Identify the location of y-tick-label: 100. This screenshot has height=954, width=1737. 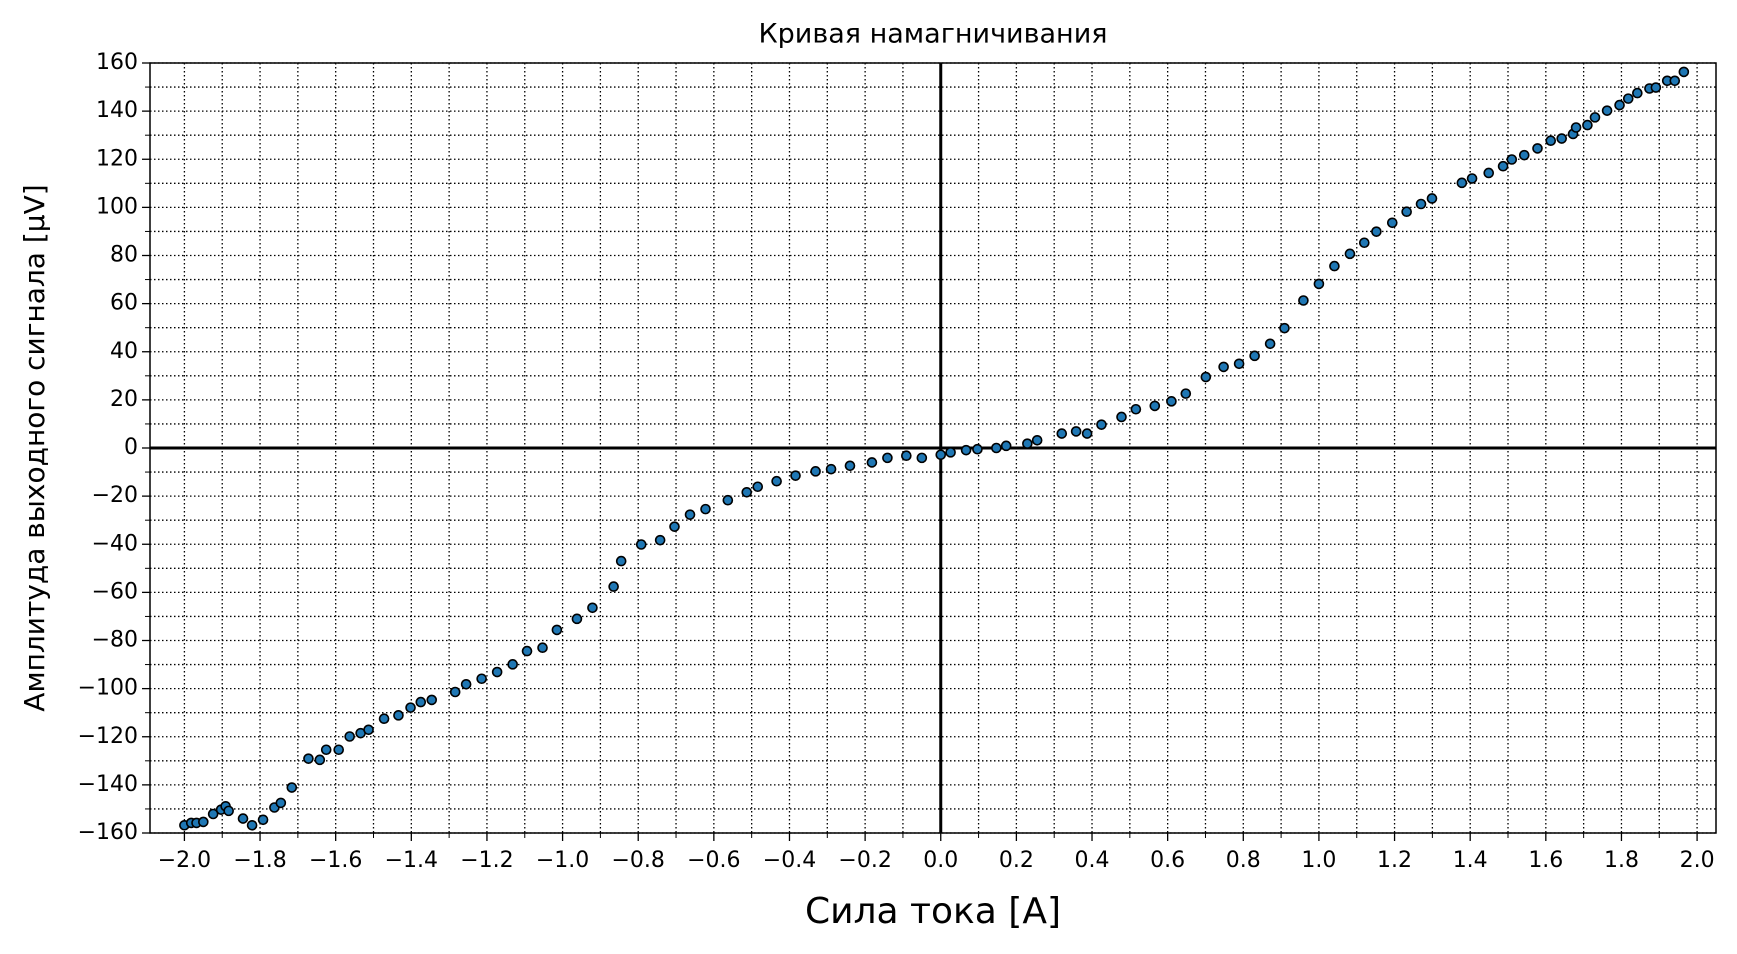
(117, 206).